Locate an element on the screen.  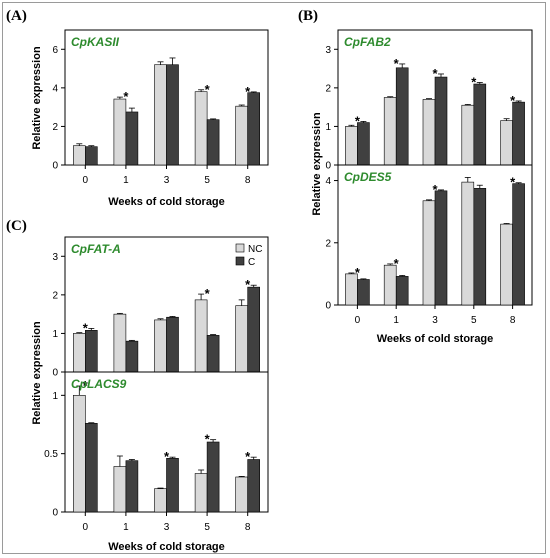
gene-title: CpFAT-A is located at coordinates (96, 249).